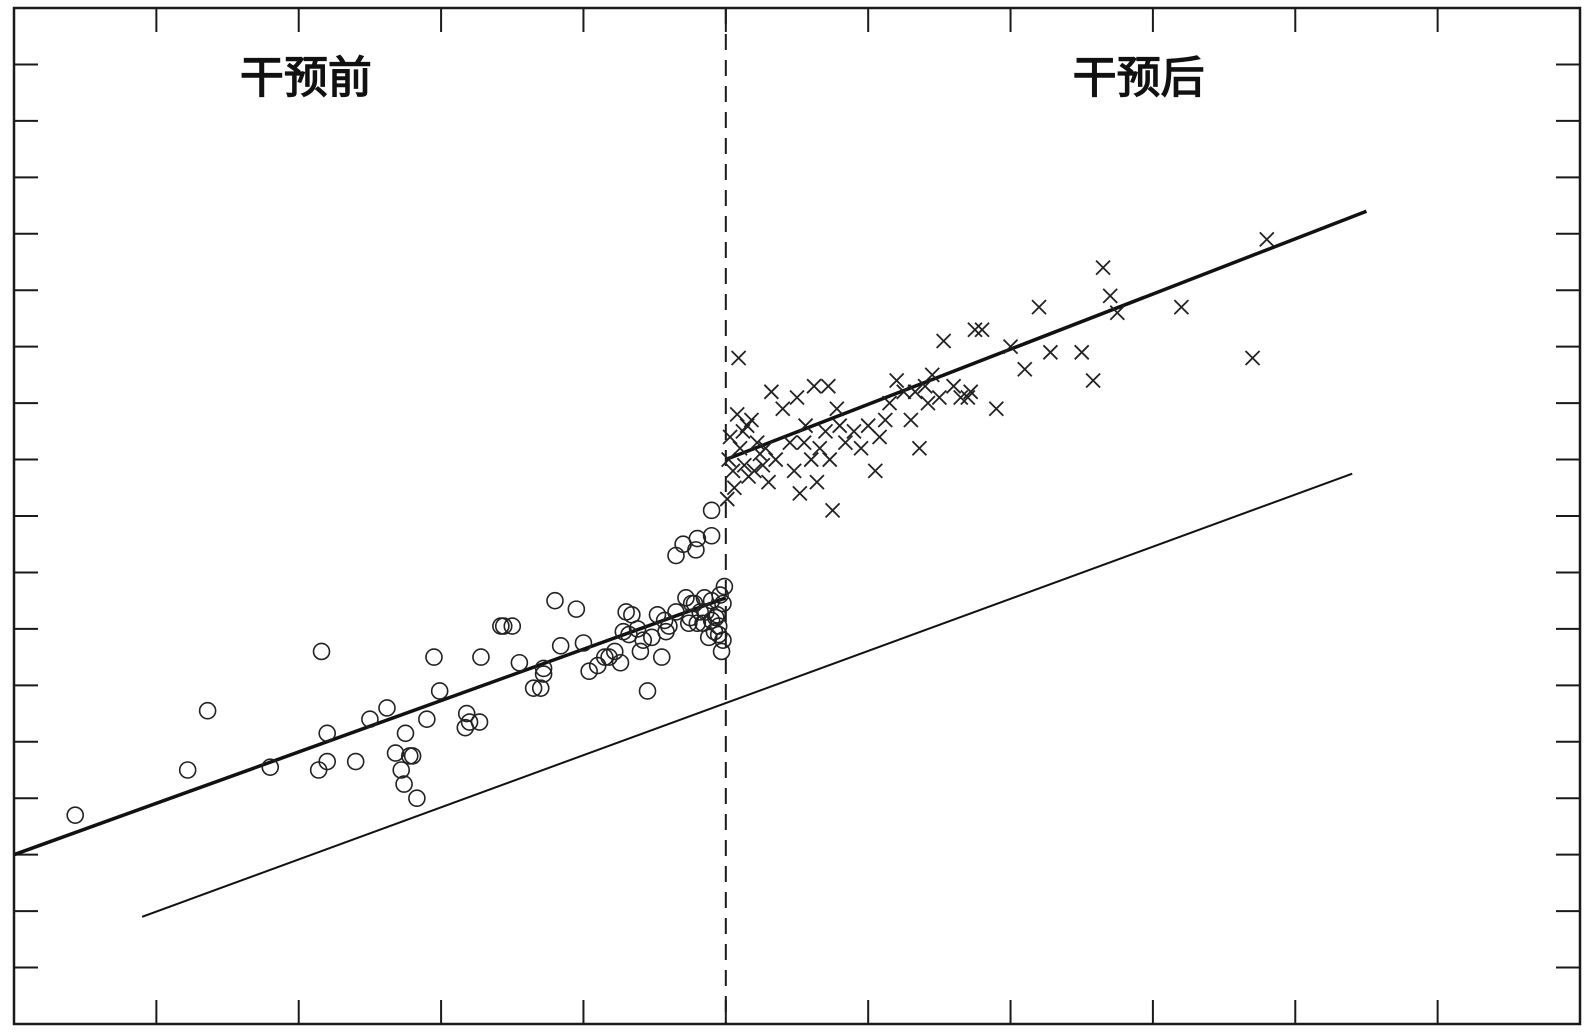 This screenshot has width=1592, height=1033. I want to click on panel-label-0: 干预前, so click(306, 78).